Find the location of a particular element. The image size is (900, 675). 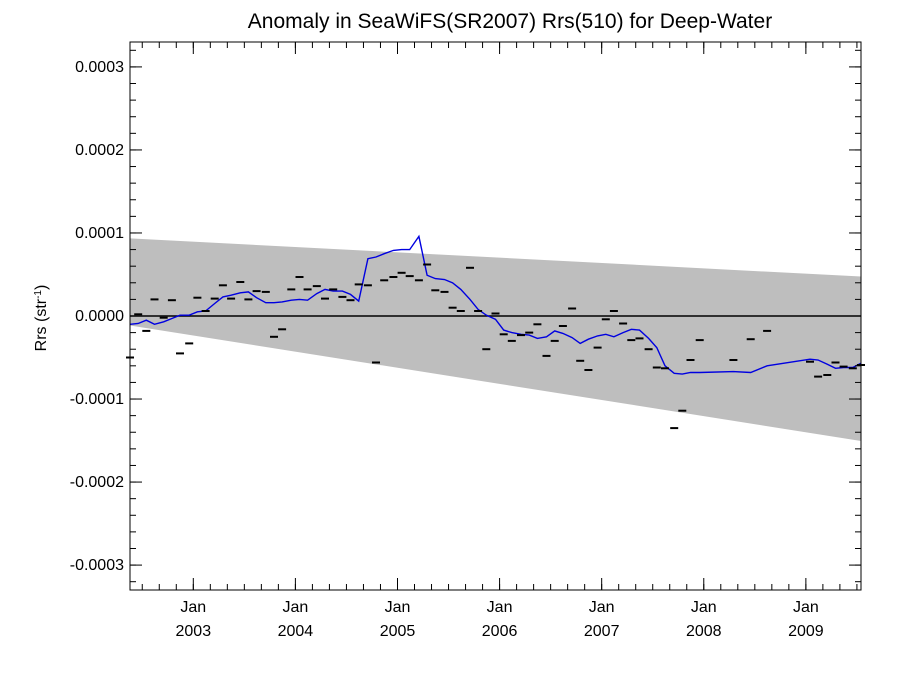

x-tick-label-year: 2009 is located at coordinates (806, 631).